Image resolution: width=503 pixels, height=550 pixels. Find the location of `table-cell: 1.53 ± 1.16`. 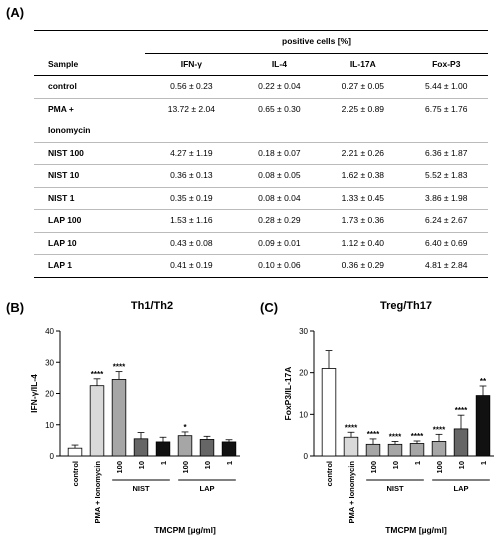

table-cell: 1.53 ± 1.16 is located at coordinates (191, 221).